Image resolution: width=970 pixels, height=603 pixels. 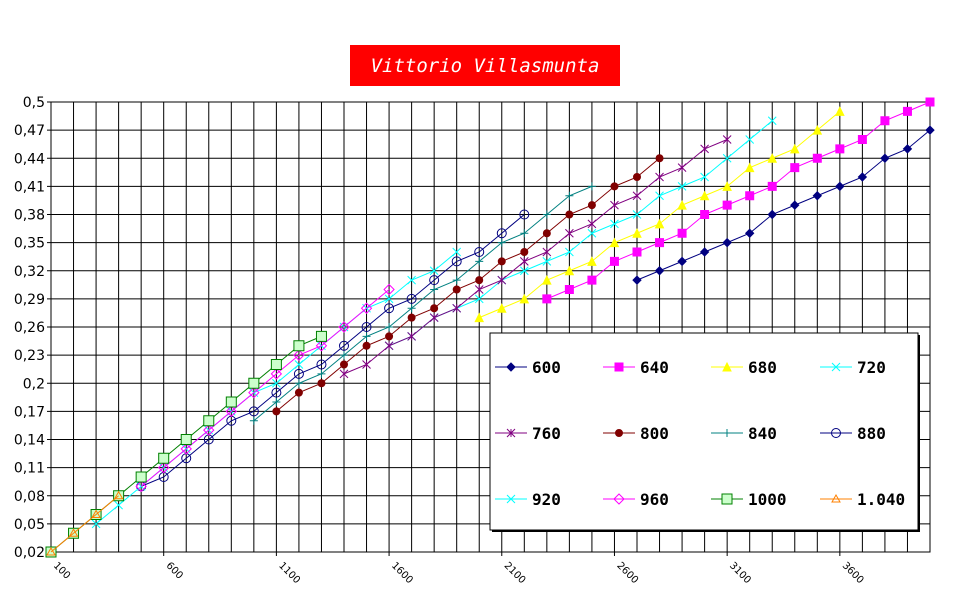 What do you see at coordinates (174, 570) in the screenshot?
I see `x-tick-label: 600` at bounding box center [174, 570].